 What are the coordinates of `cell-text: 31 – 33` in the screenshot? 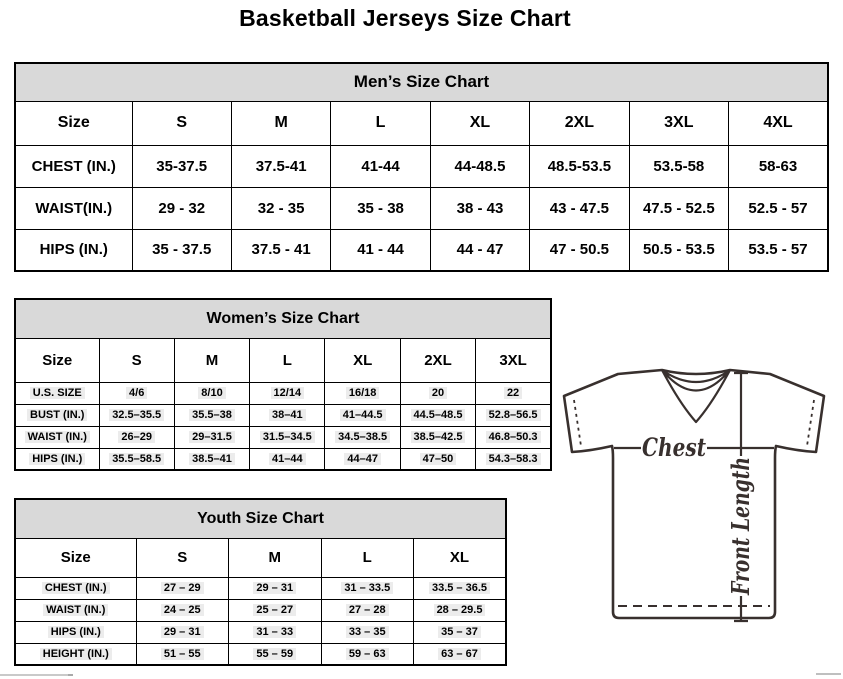 It's located at (275, 632).